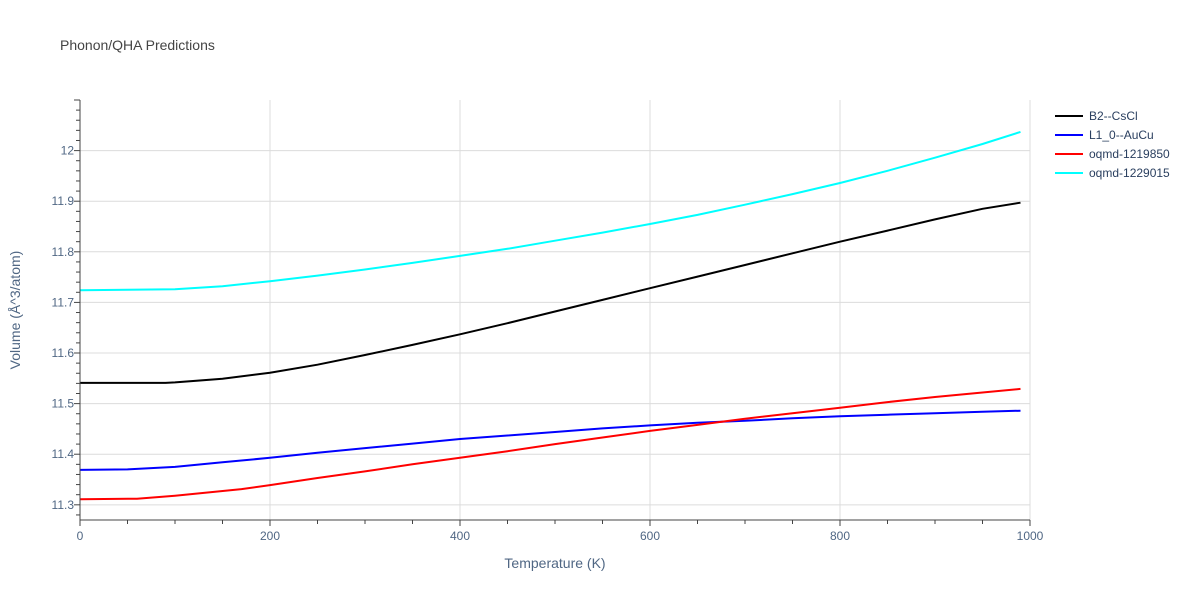 The image size is (1200, 600). I want to click on series-line-L1_0--AuCu, so click(550, 440).